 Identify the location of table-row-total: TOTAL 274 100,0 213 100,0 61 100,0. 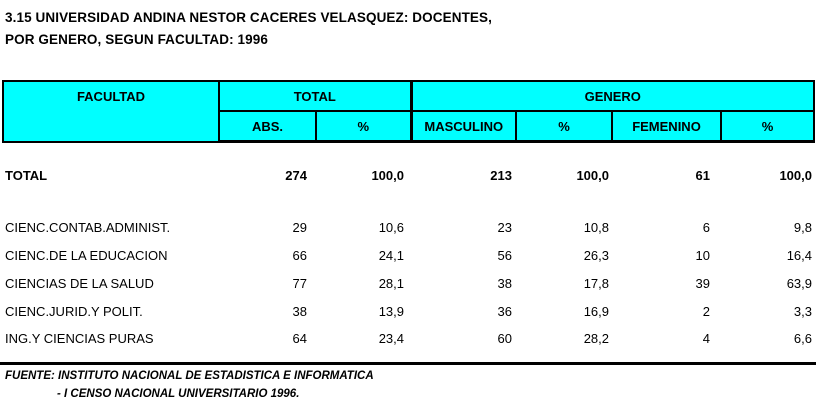
(407, 176).